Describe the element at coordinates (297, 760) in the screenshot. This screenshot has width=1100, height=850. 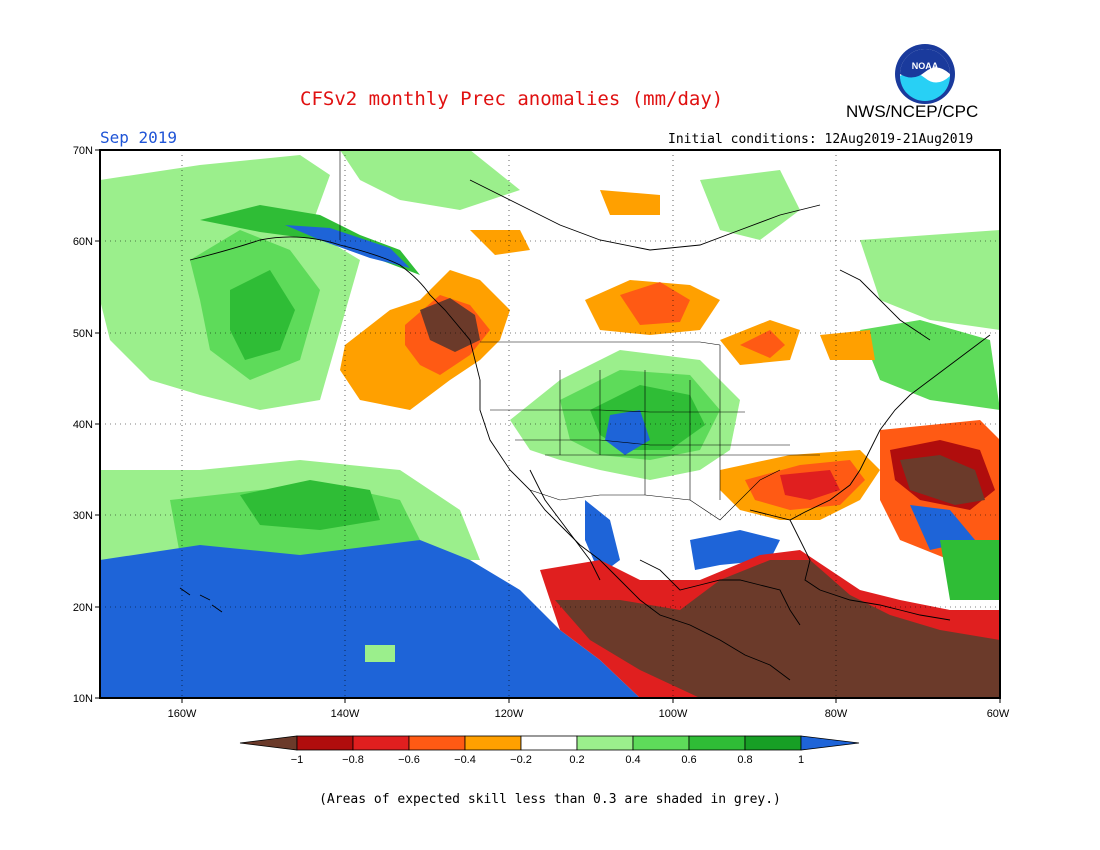
I see `colorbar-label: −1` at that location.